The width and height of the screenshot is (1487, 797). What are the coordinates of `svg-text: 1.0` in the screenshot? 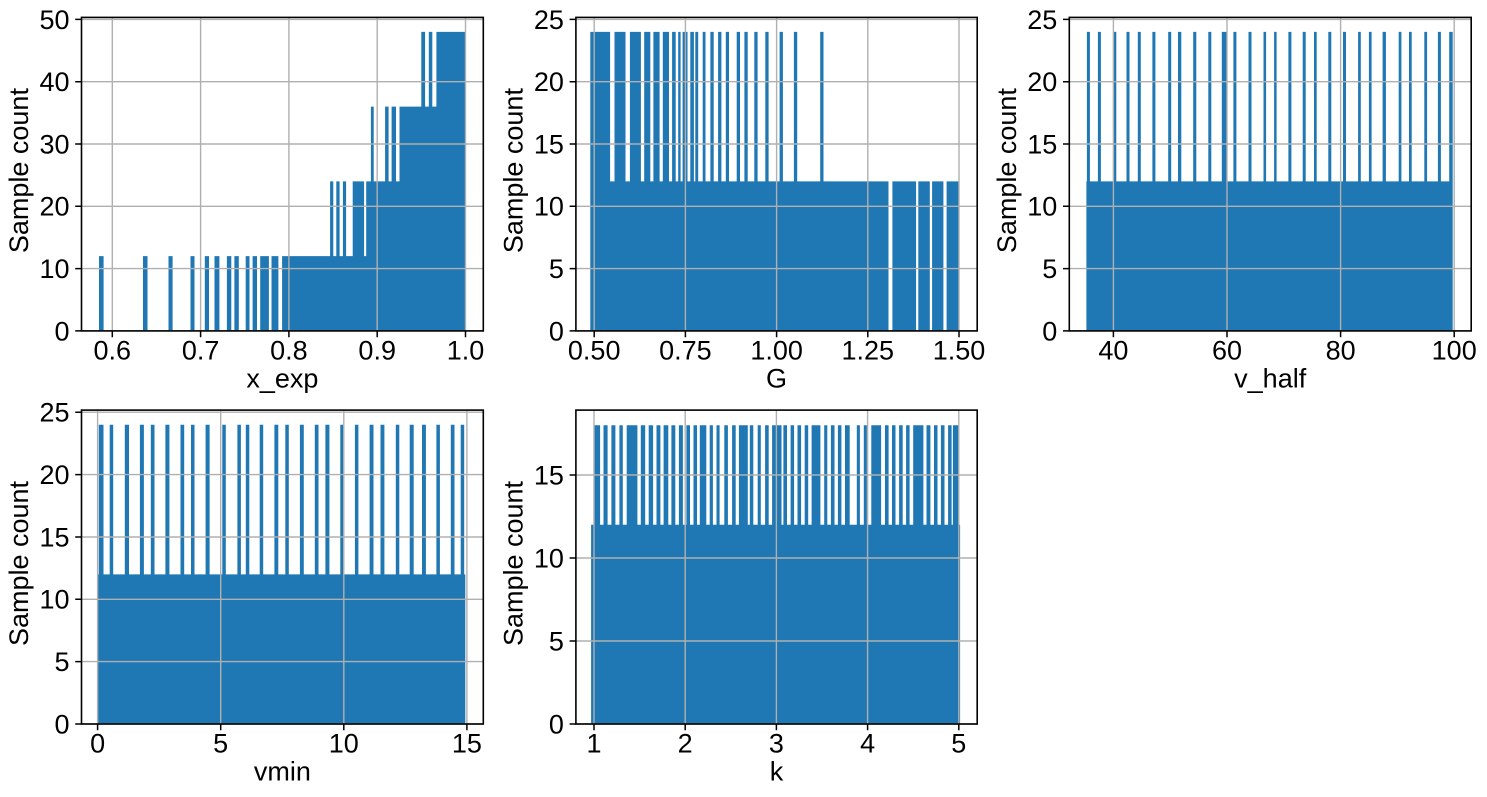 It's located at (466, 350).